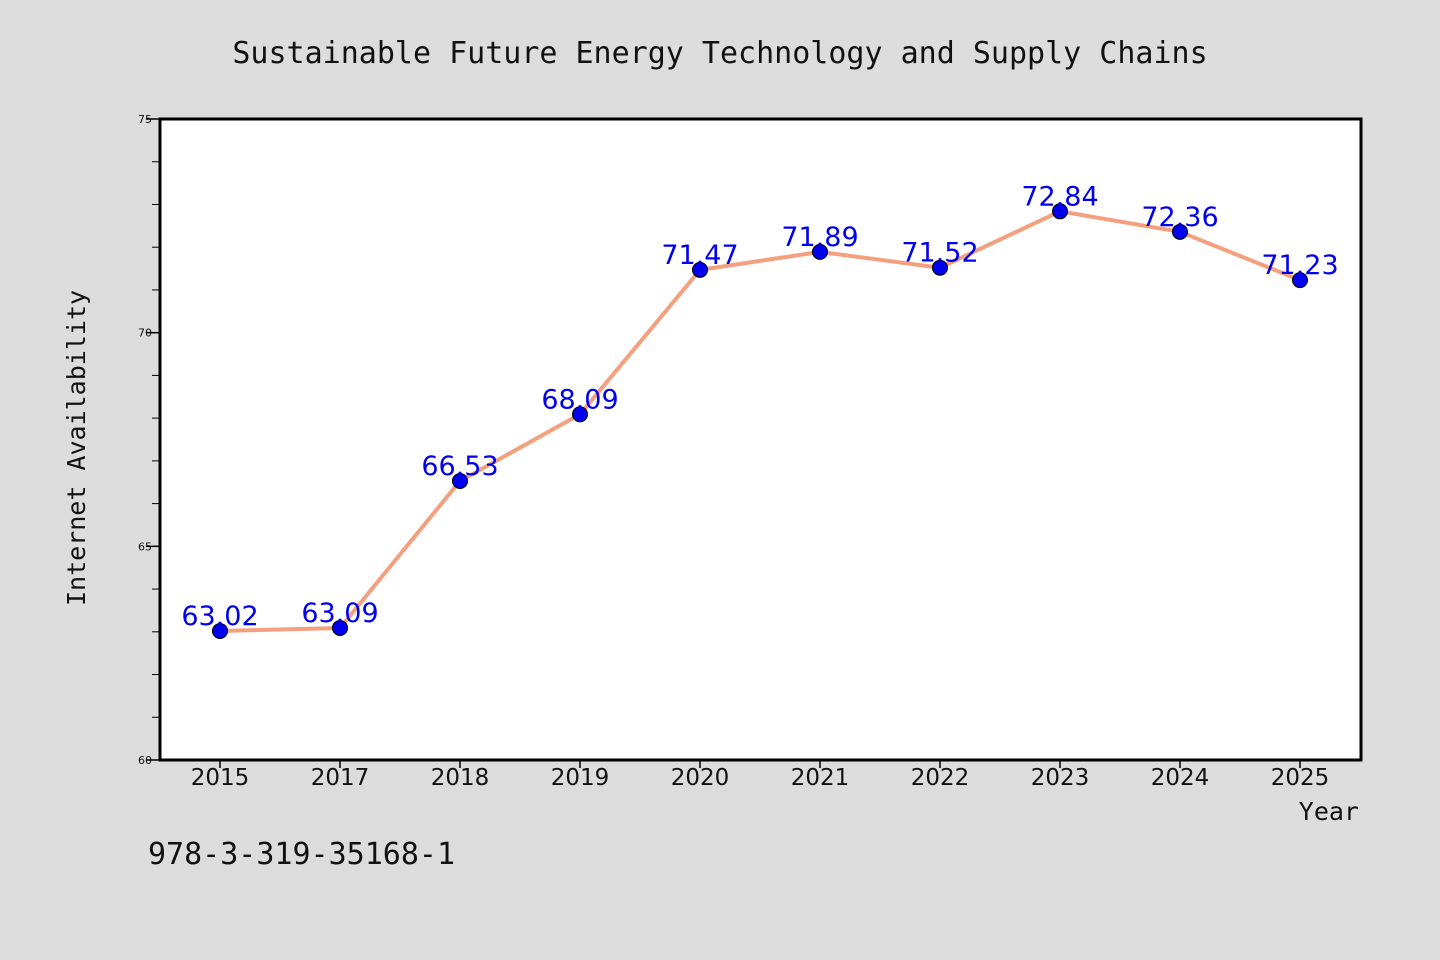 The image size is (1440, 960). I want to click on caption: 978-3-319-35168-1, so click(301, 854).